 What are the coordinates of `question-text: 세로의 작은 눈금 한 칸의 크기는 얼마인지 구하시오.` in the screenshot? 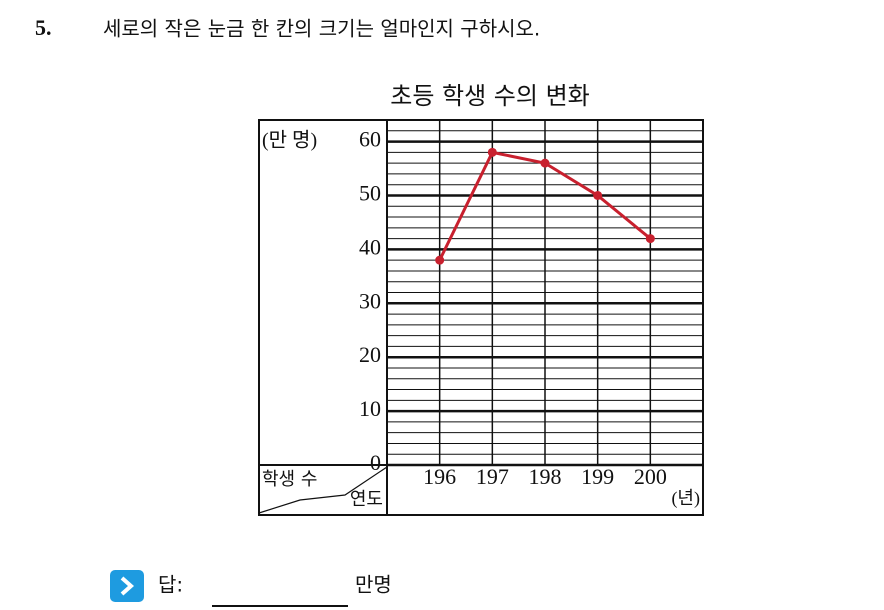 It's located at (321, 29).